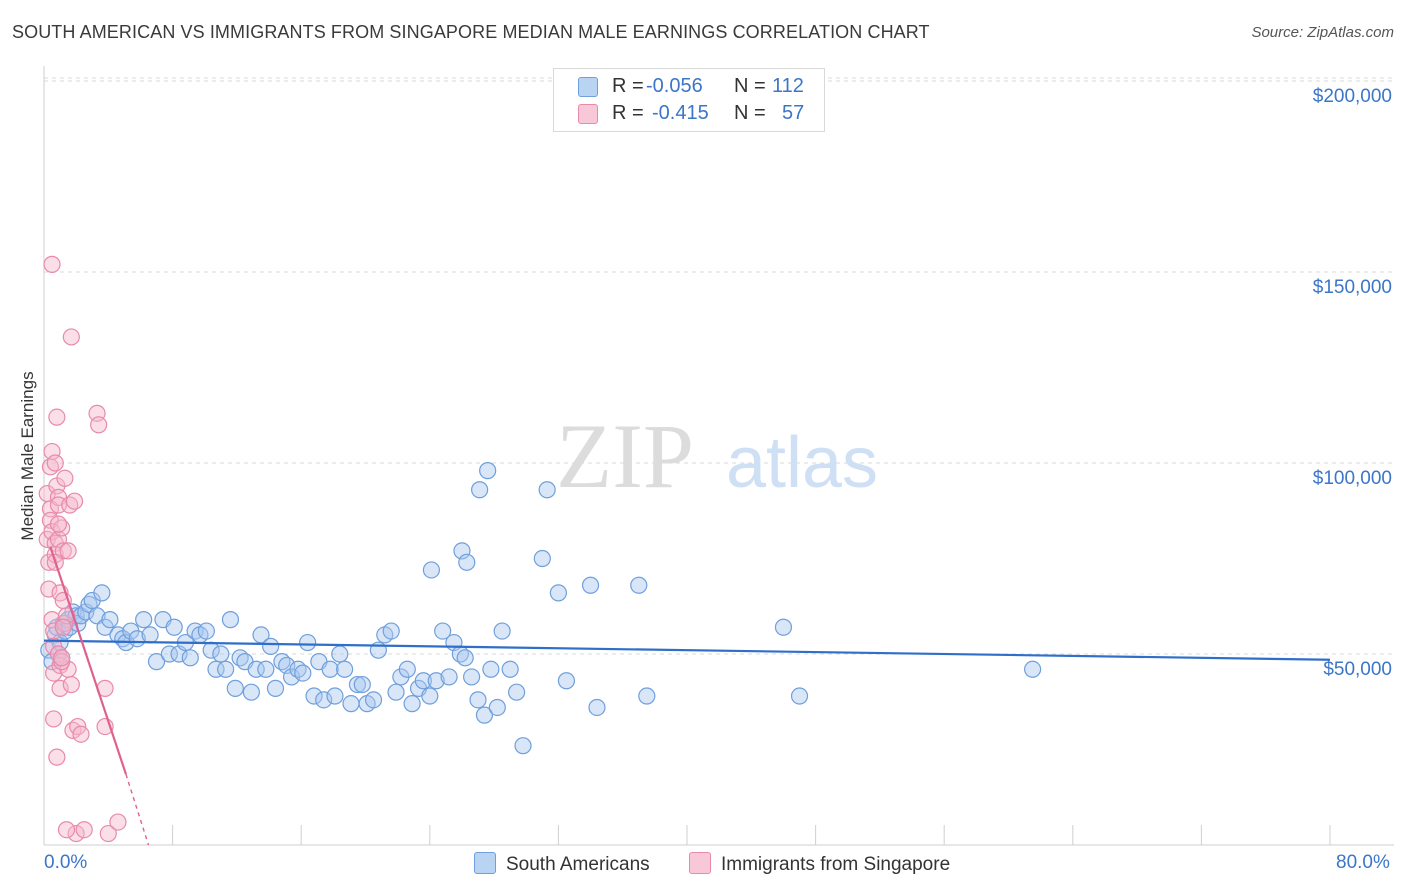 Image resolution: width=1406 pixels, height=892 pixels. What do you see at coordinates (1363, 862) in the screenshot?
I see `x-tick-label-max: 80.0%` at bounding box center [1363, 862].